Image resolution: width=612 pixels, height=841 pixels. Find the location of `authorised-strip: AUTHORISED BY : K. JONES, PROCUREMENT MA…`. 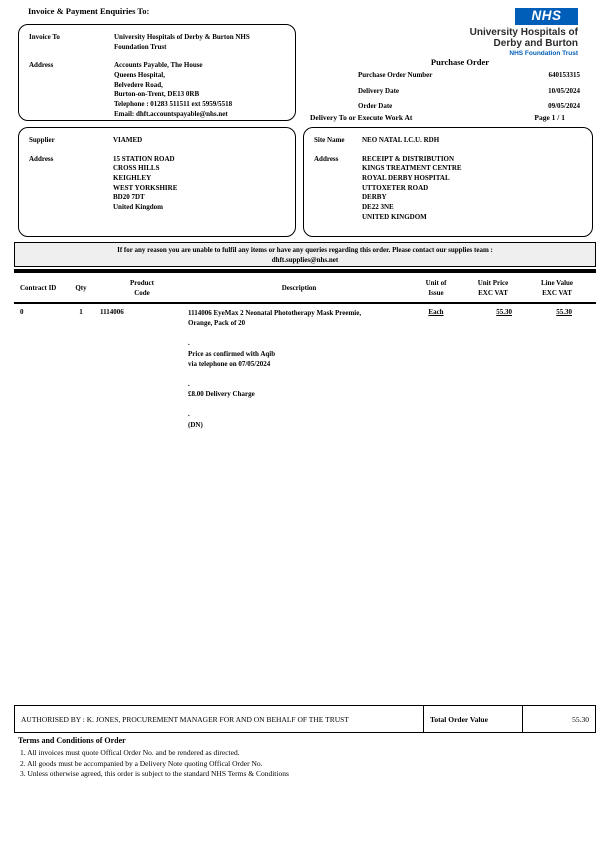

authorised-strip: AUTHORISED BY : K. JONES, PROCUREMENT MA… is located at coordinates (305, 719).